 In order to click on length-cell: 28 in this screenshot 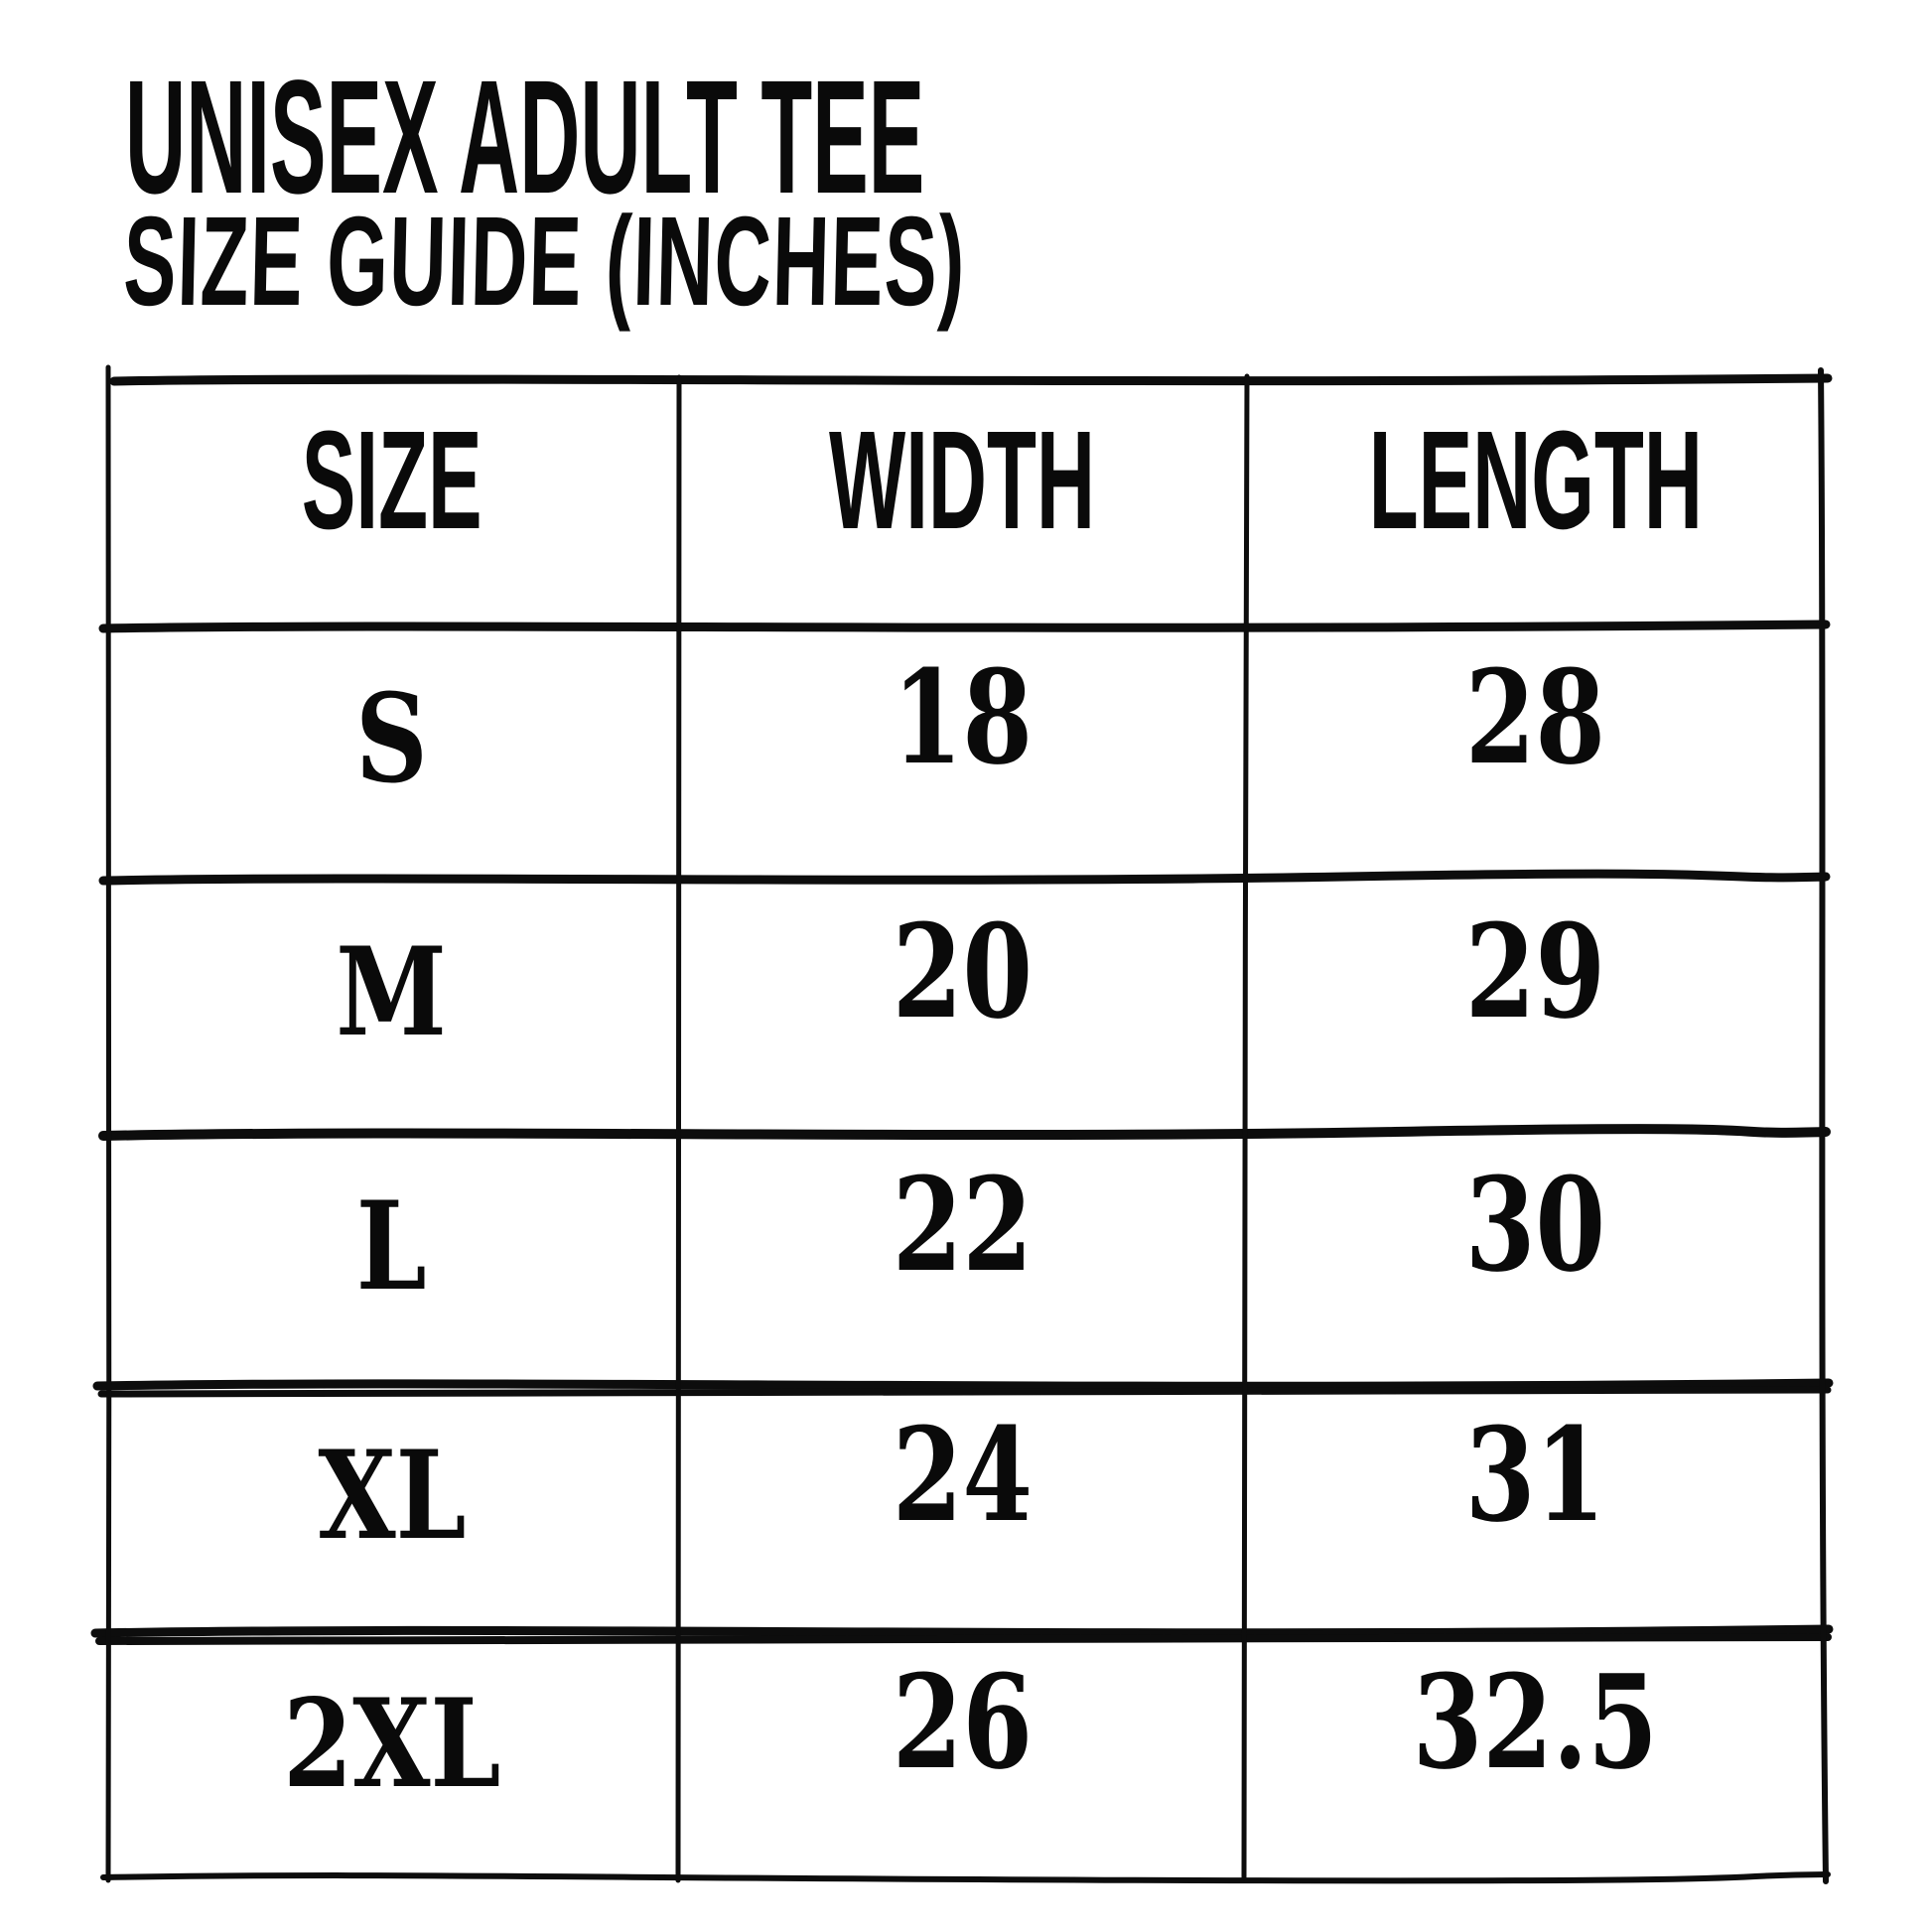, I will do `click(1536, 753)`.